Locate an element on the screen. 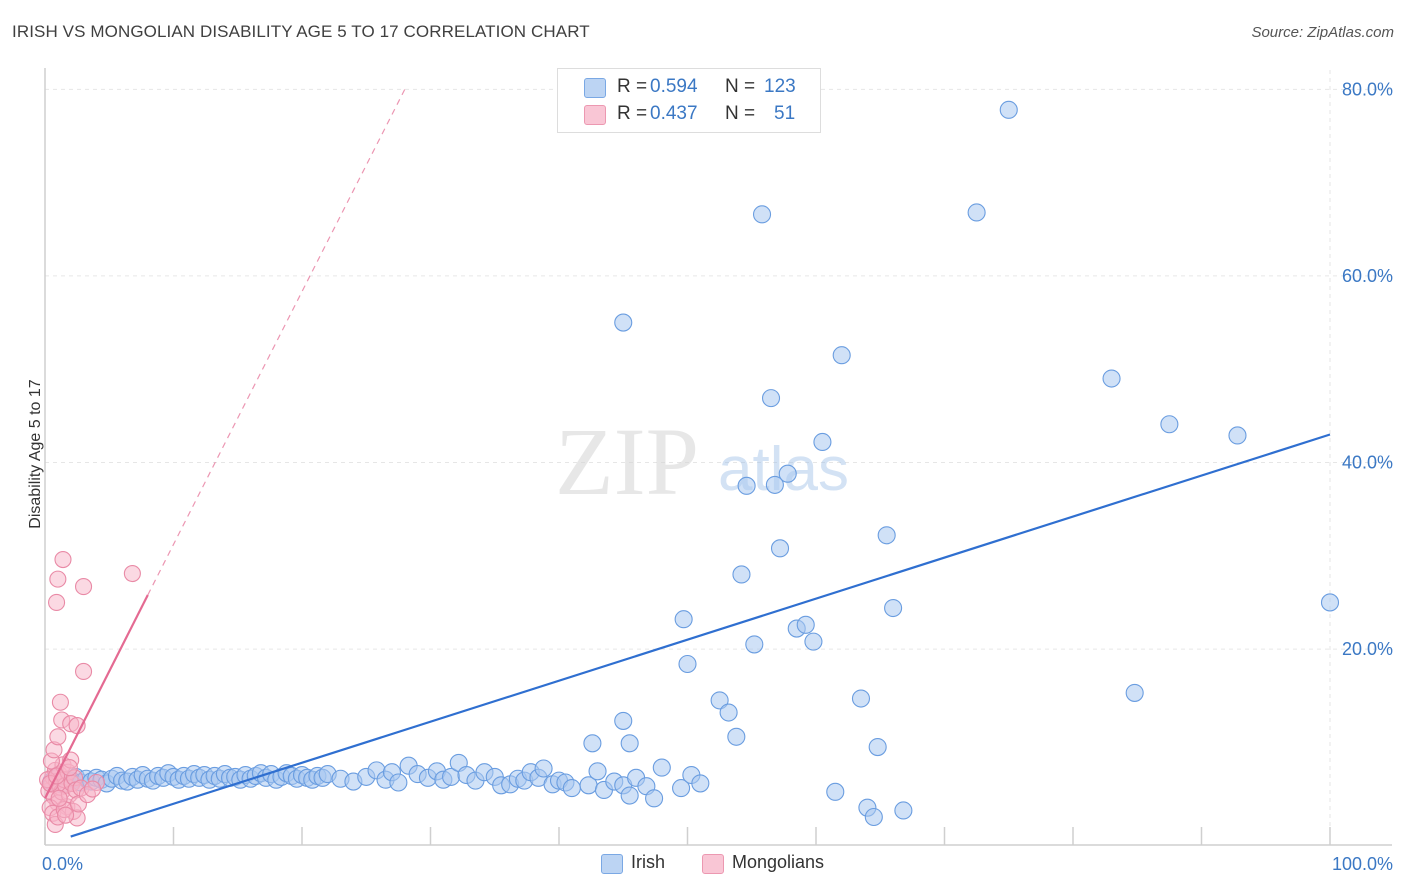 This screenshot has width=1406, height=892. y-tick-label-0: 20.0% is located at coordinates (1367, 649).